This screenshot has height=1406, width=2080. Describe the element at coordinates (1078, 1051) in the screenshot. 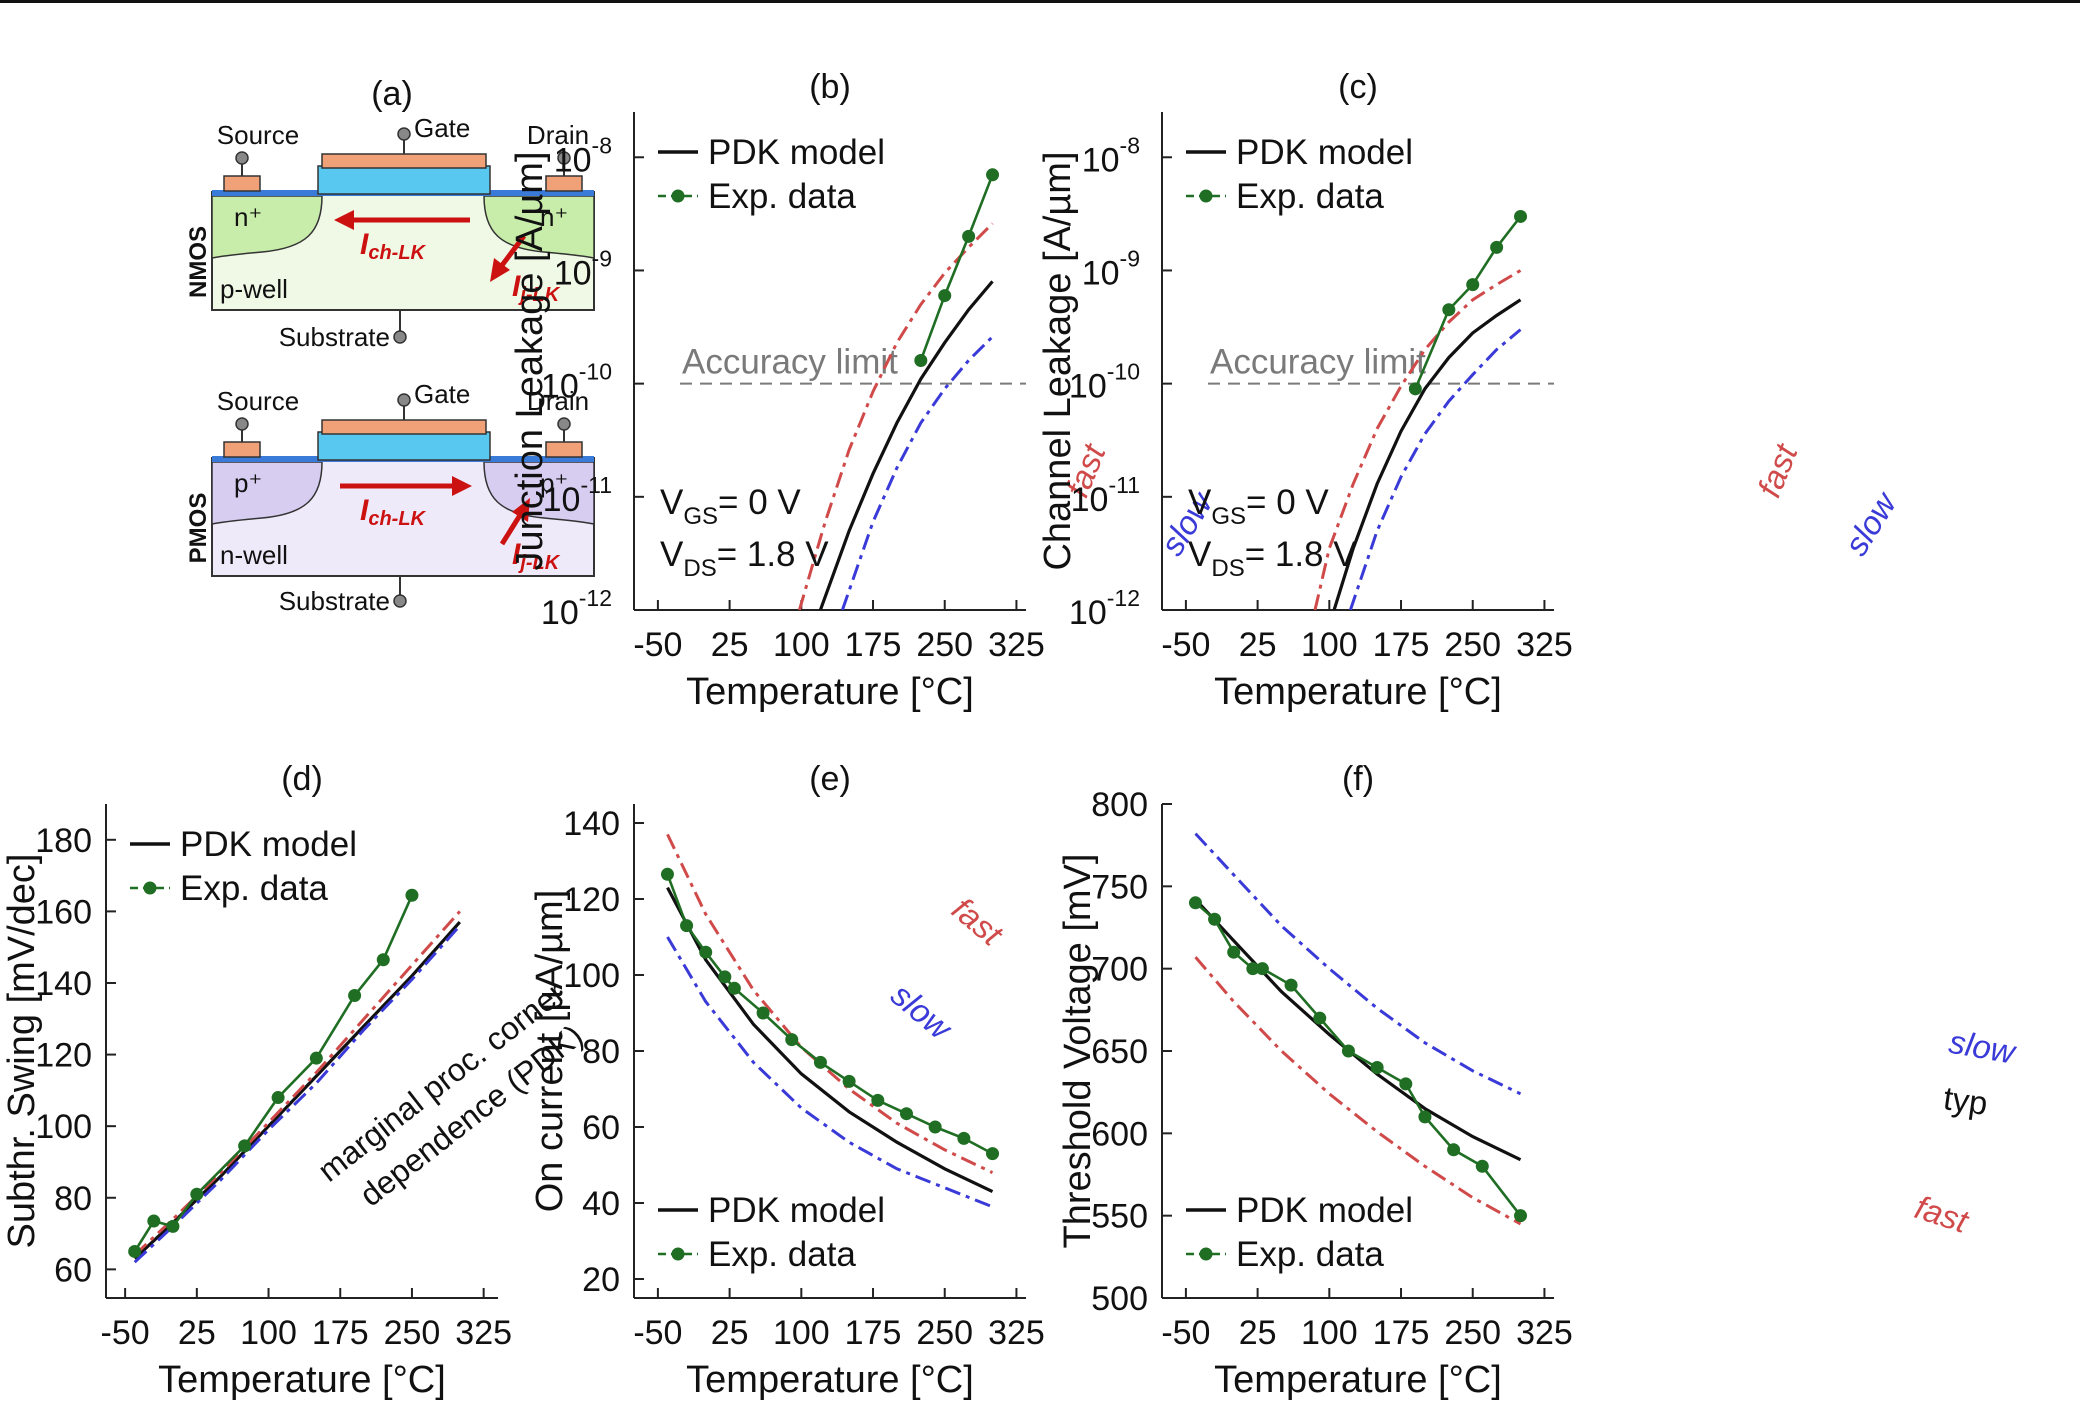

I see `y-axis-label: Threshold Voltage [mV]` at that location.